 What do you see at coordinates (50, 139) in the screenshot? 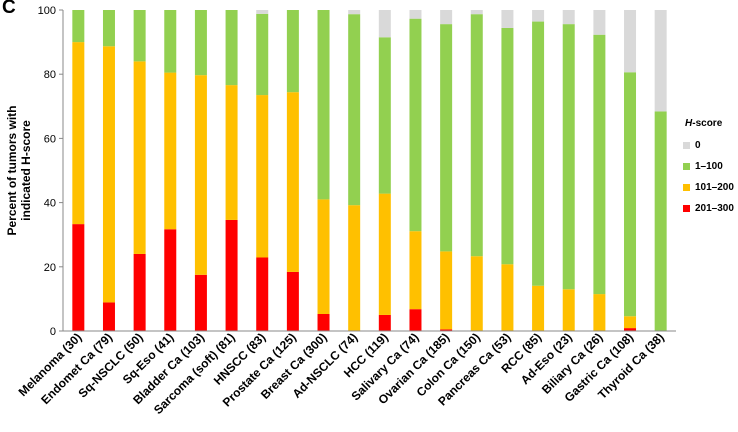
I see `y-tick-label: 60` at bounding box center [50, 139].